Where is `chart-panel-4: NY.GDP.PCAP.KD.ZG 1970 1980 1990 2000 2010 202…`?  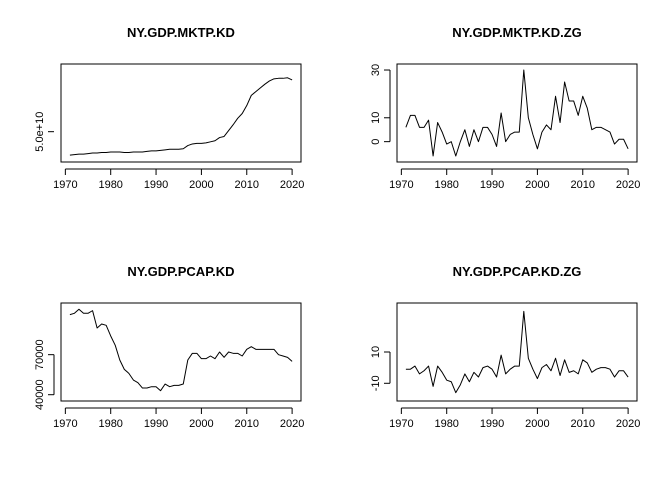 chart-panel-4: NY.GDP.PCAP.KD.ZG 1970 1980 1990 2000 2010 202… is located at coordinates (505, 347).